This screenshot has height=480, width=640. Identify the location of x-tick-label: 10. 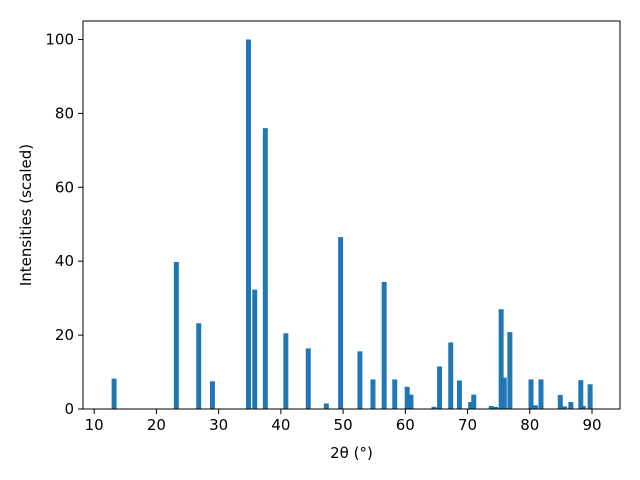
(94, 425).